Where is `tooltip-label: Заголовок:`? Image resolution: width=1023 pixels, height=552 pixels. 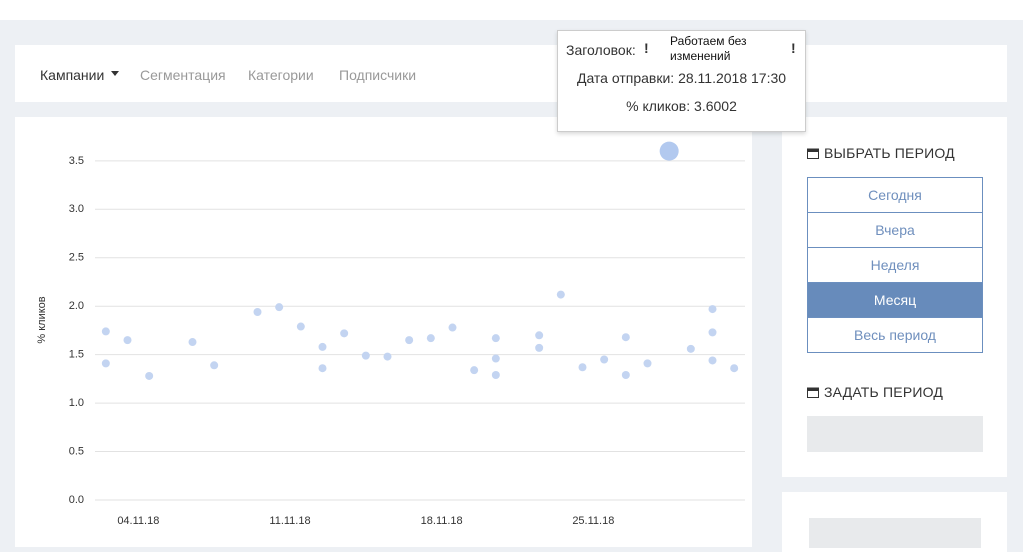 tooltip-label: Заголовок: is located at coordinates (601, 50).